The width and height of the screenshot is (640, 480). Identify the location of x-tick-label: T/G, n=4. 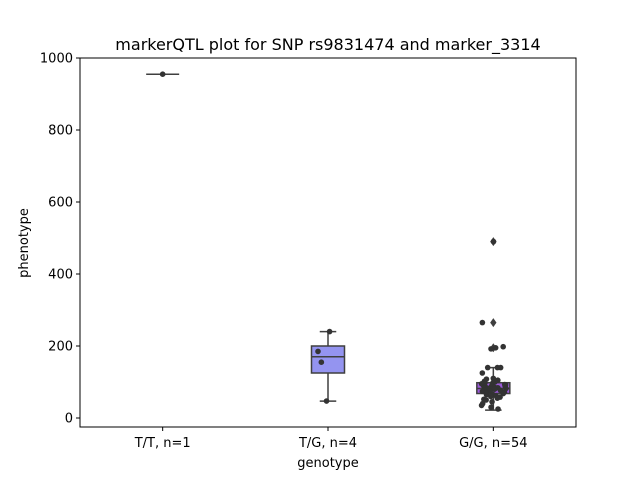
(327, 443).